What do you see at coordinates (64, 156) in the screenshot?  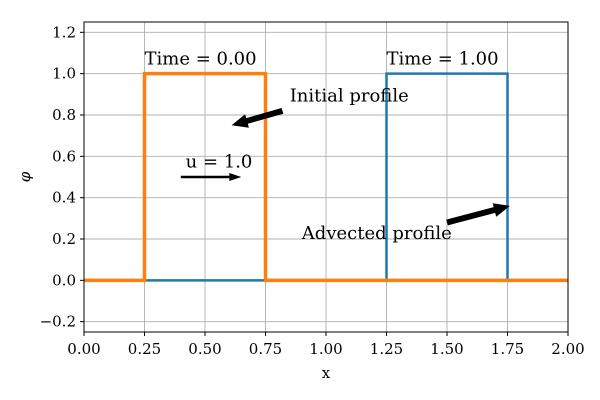 I see `y-tick-label: 0.6` at bounding box center [64, 156].